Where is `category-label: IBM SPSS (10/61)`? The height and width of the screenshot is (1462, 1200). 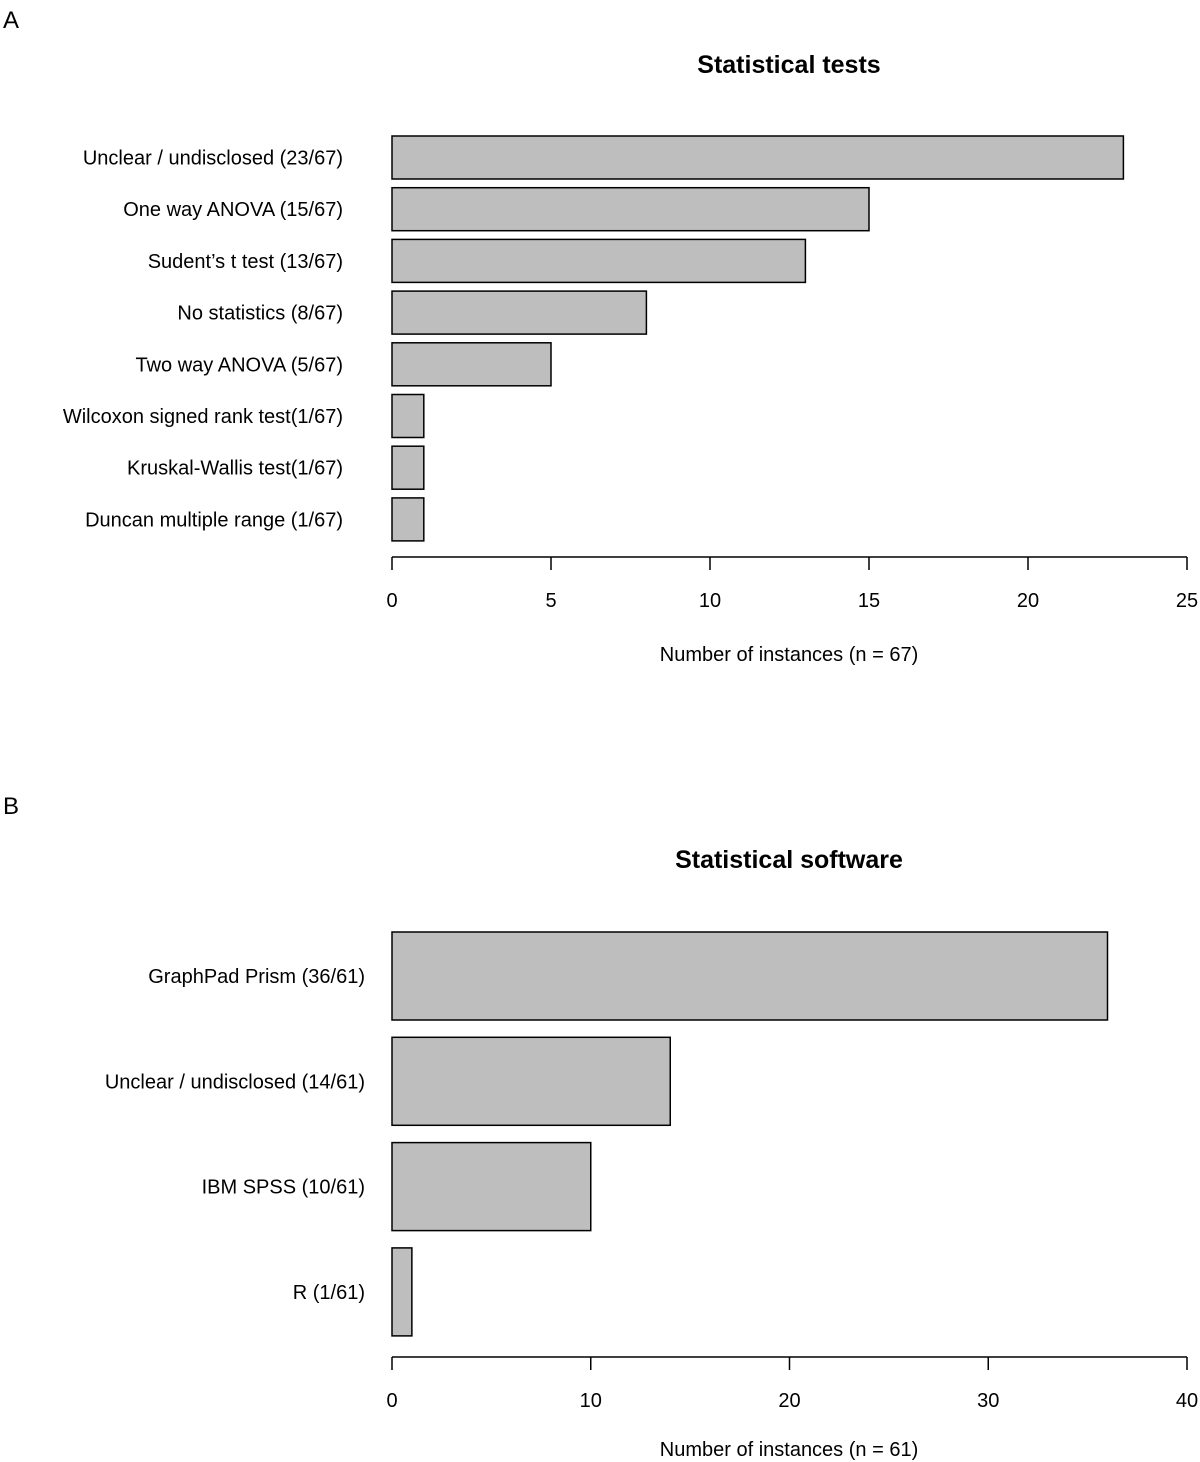 category-label: IBM SPSS (10/61) is located at coordinates (283, 1188).